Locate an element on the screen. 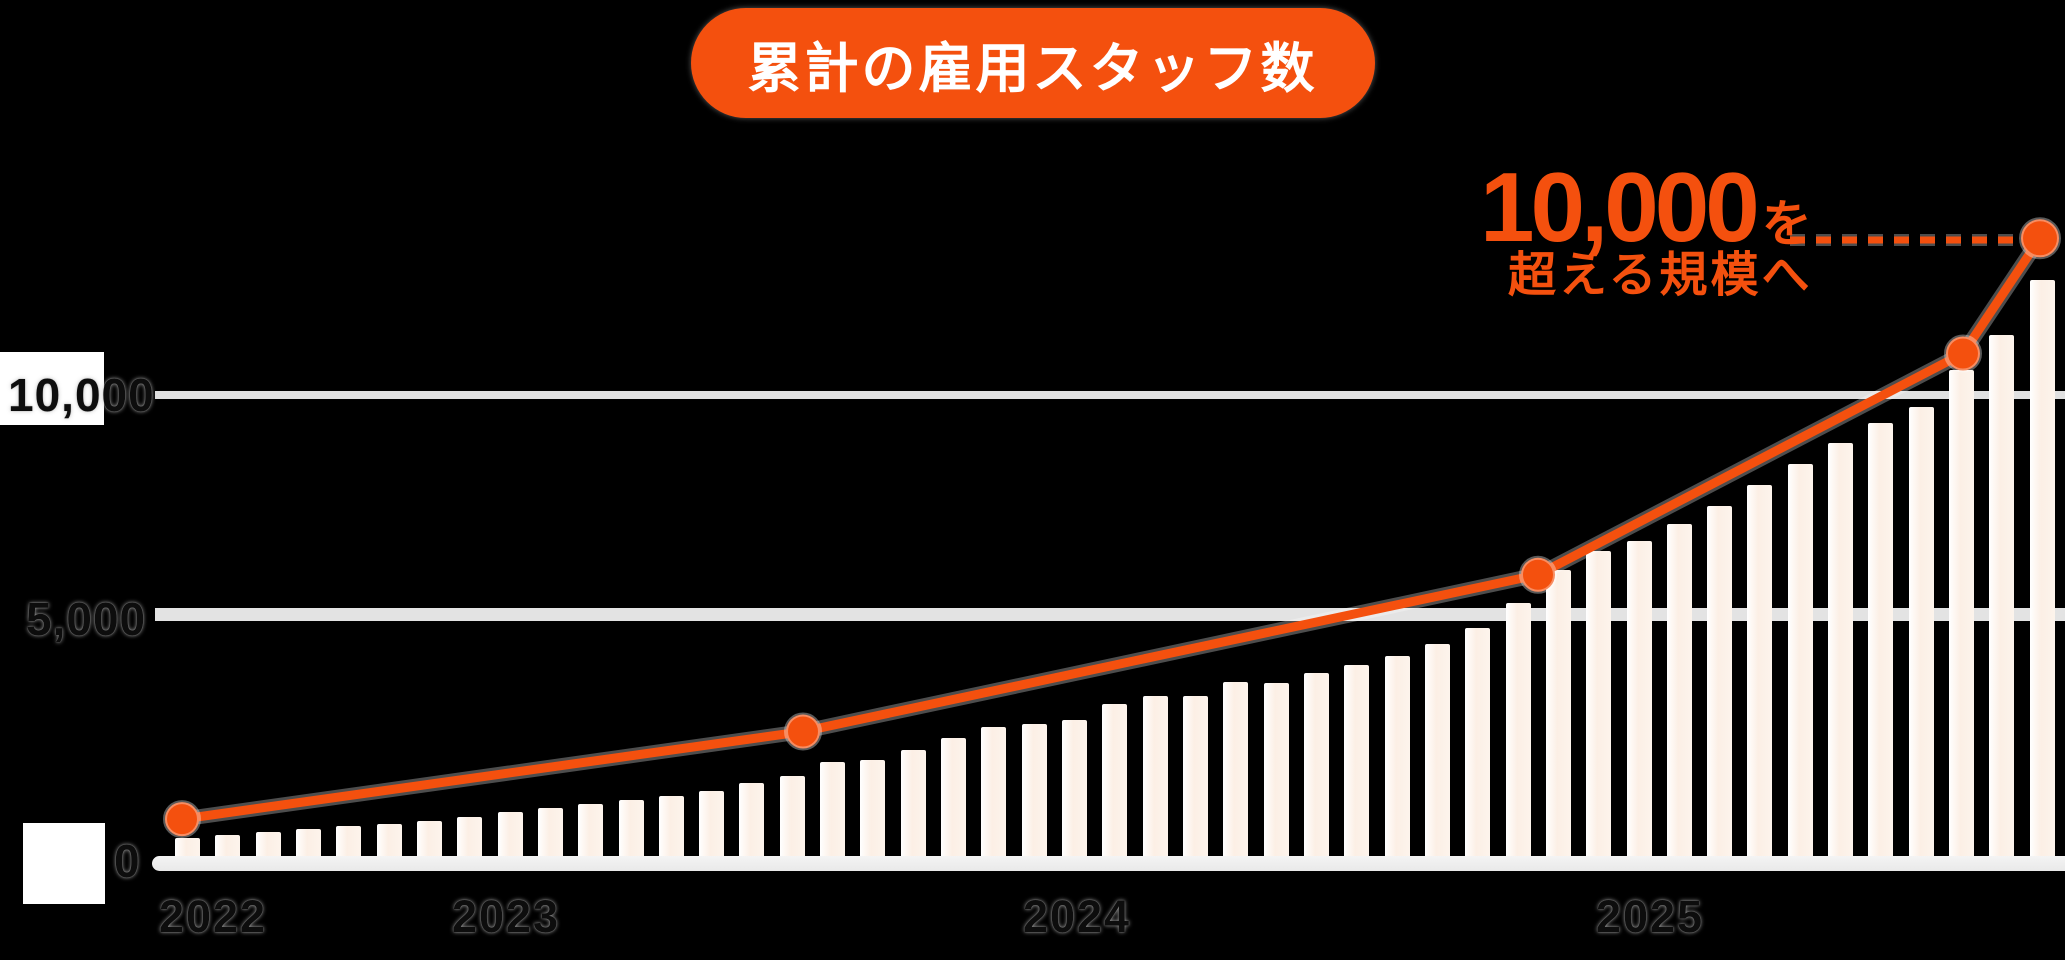  y-tick-label-5000: 5,000 is located at coordinates (86, 619).